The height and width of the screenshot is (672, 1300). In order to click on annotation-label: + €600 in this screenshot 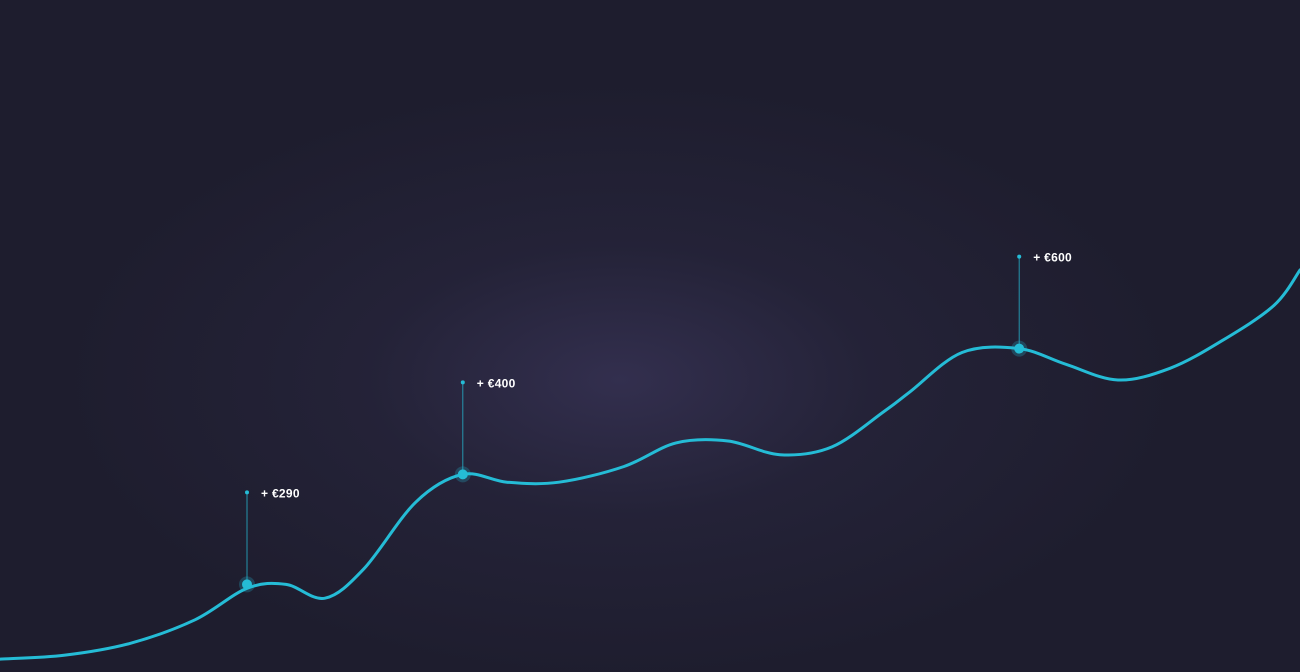, I will do `click(1052, 258)`.